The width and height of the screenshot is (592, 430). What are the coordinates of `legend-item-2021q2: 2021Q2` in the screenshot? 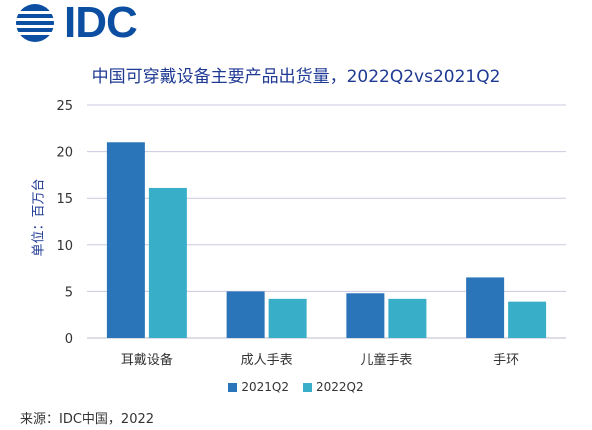 It's located at (258, 387).